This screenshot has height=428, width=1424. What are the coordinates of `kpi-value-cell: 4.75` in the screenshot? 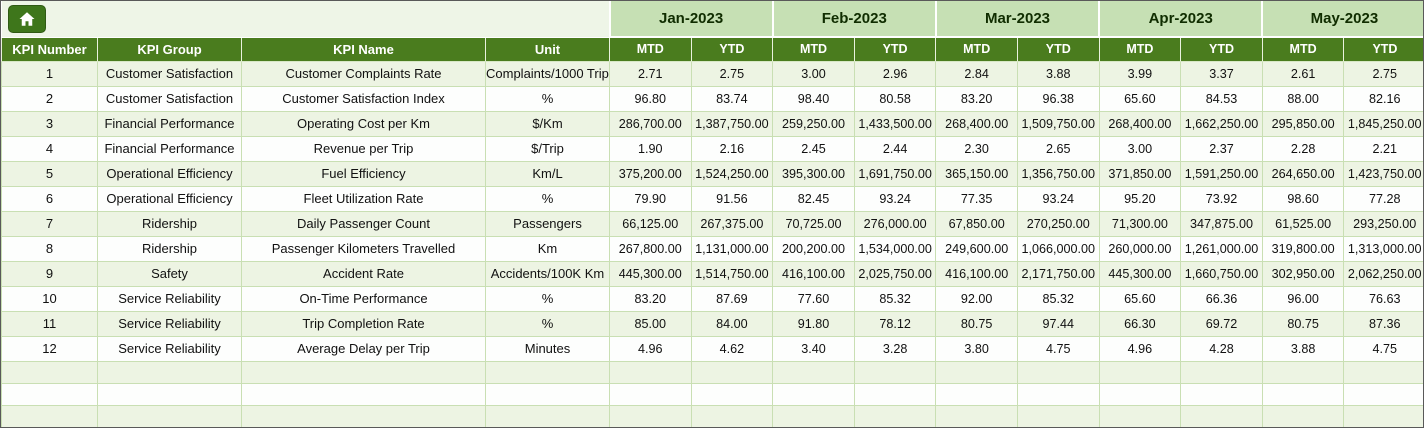 It's located at (1058, 348).